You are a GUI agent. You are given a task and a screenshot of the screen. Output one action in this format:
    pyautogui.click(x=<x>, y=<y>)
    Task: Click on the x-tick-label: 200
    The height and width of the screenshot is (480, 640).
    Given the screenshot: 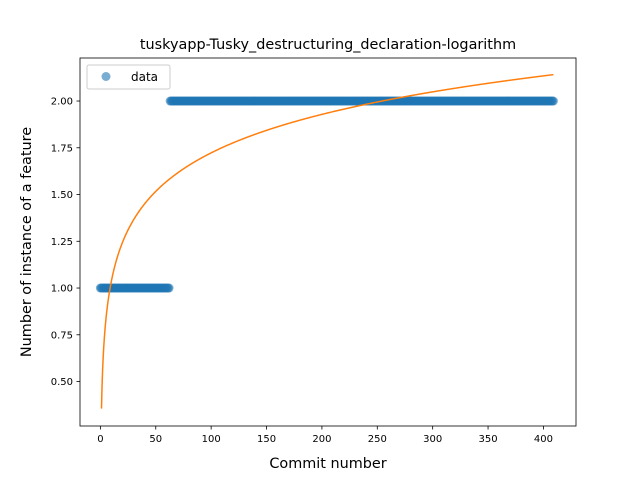 What is the action you would take?
    pyautogui.click(x=321, y=439)
    